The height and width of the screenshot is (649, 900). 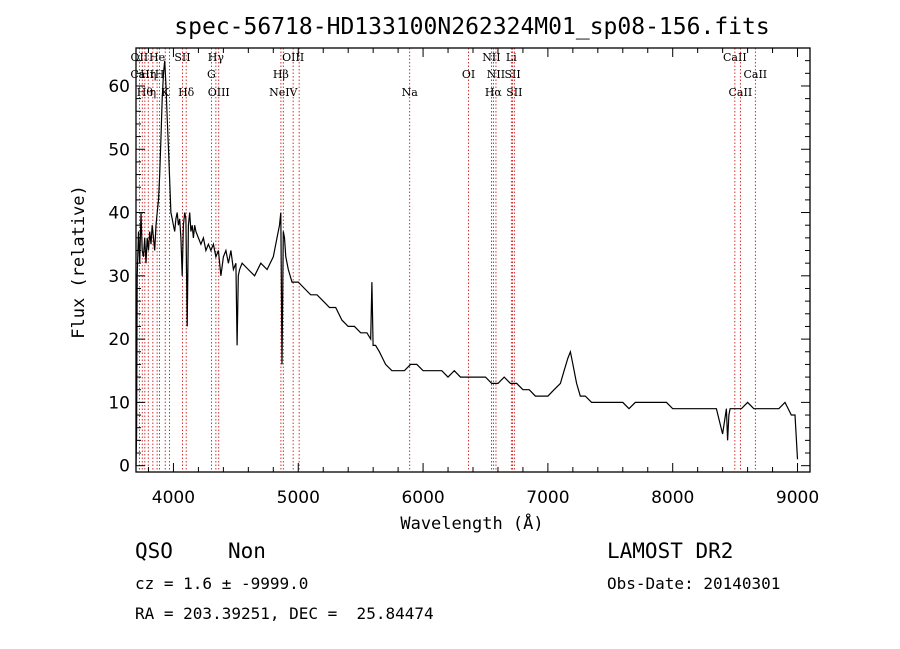 I want to click on line-marker-label: OII, so click(x=140, y=57).